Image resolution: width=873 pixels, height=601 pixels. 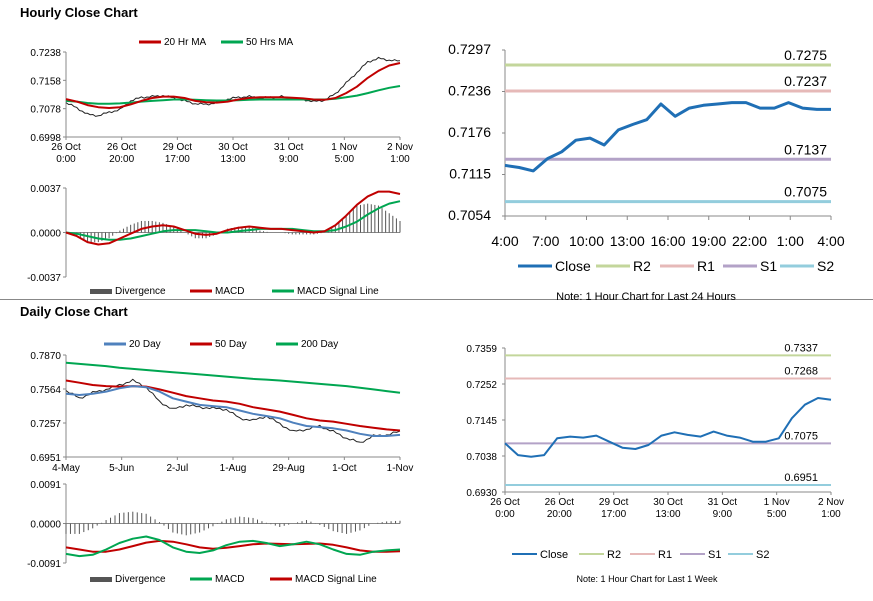 I want to click on hourly-price-x-label: 17:00, so click(x=177, y=159).